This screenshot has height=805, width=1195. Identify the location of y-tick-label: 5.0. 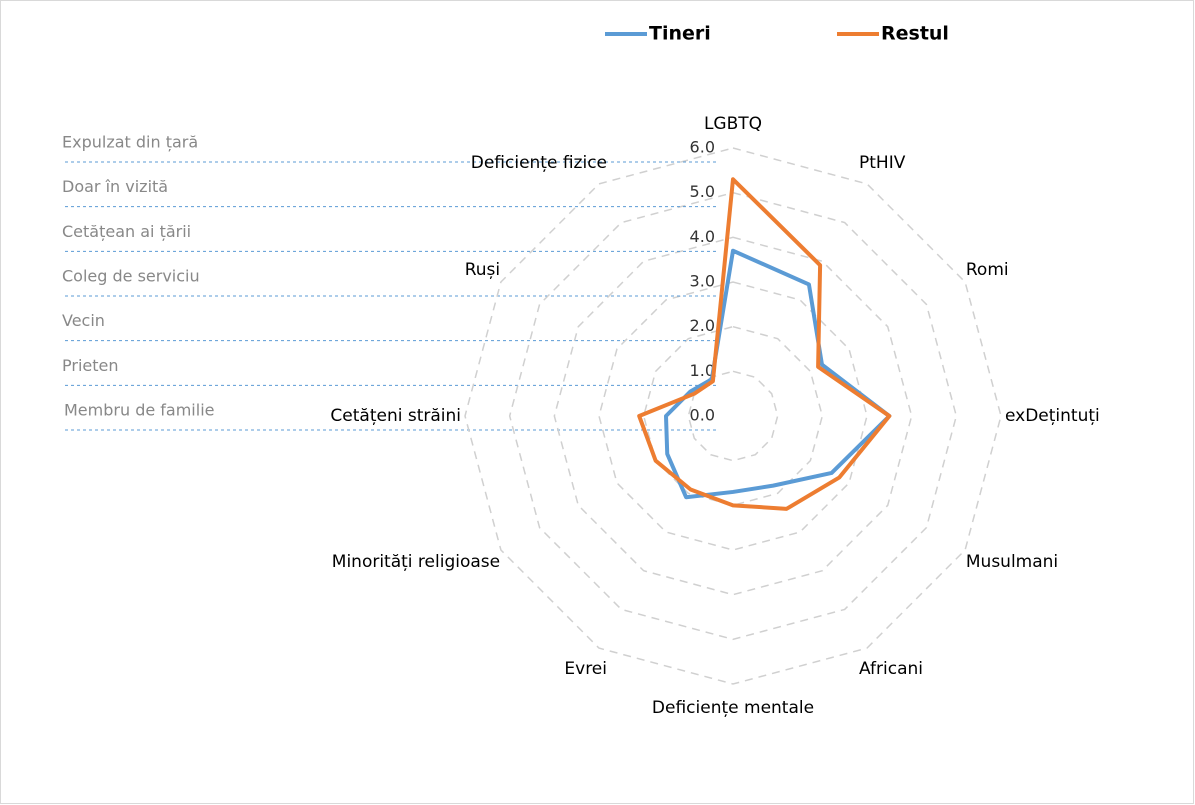
(702, 191).